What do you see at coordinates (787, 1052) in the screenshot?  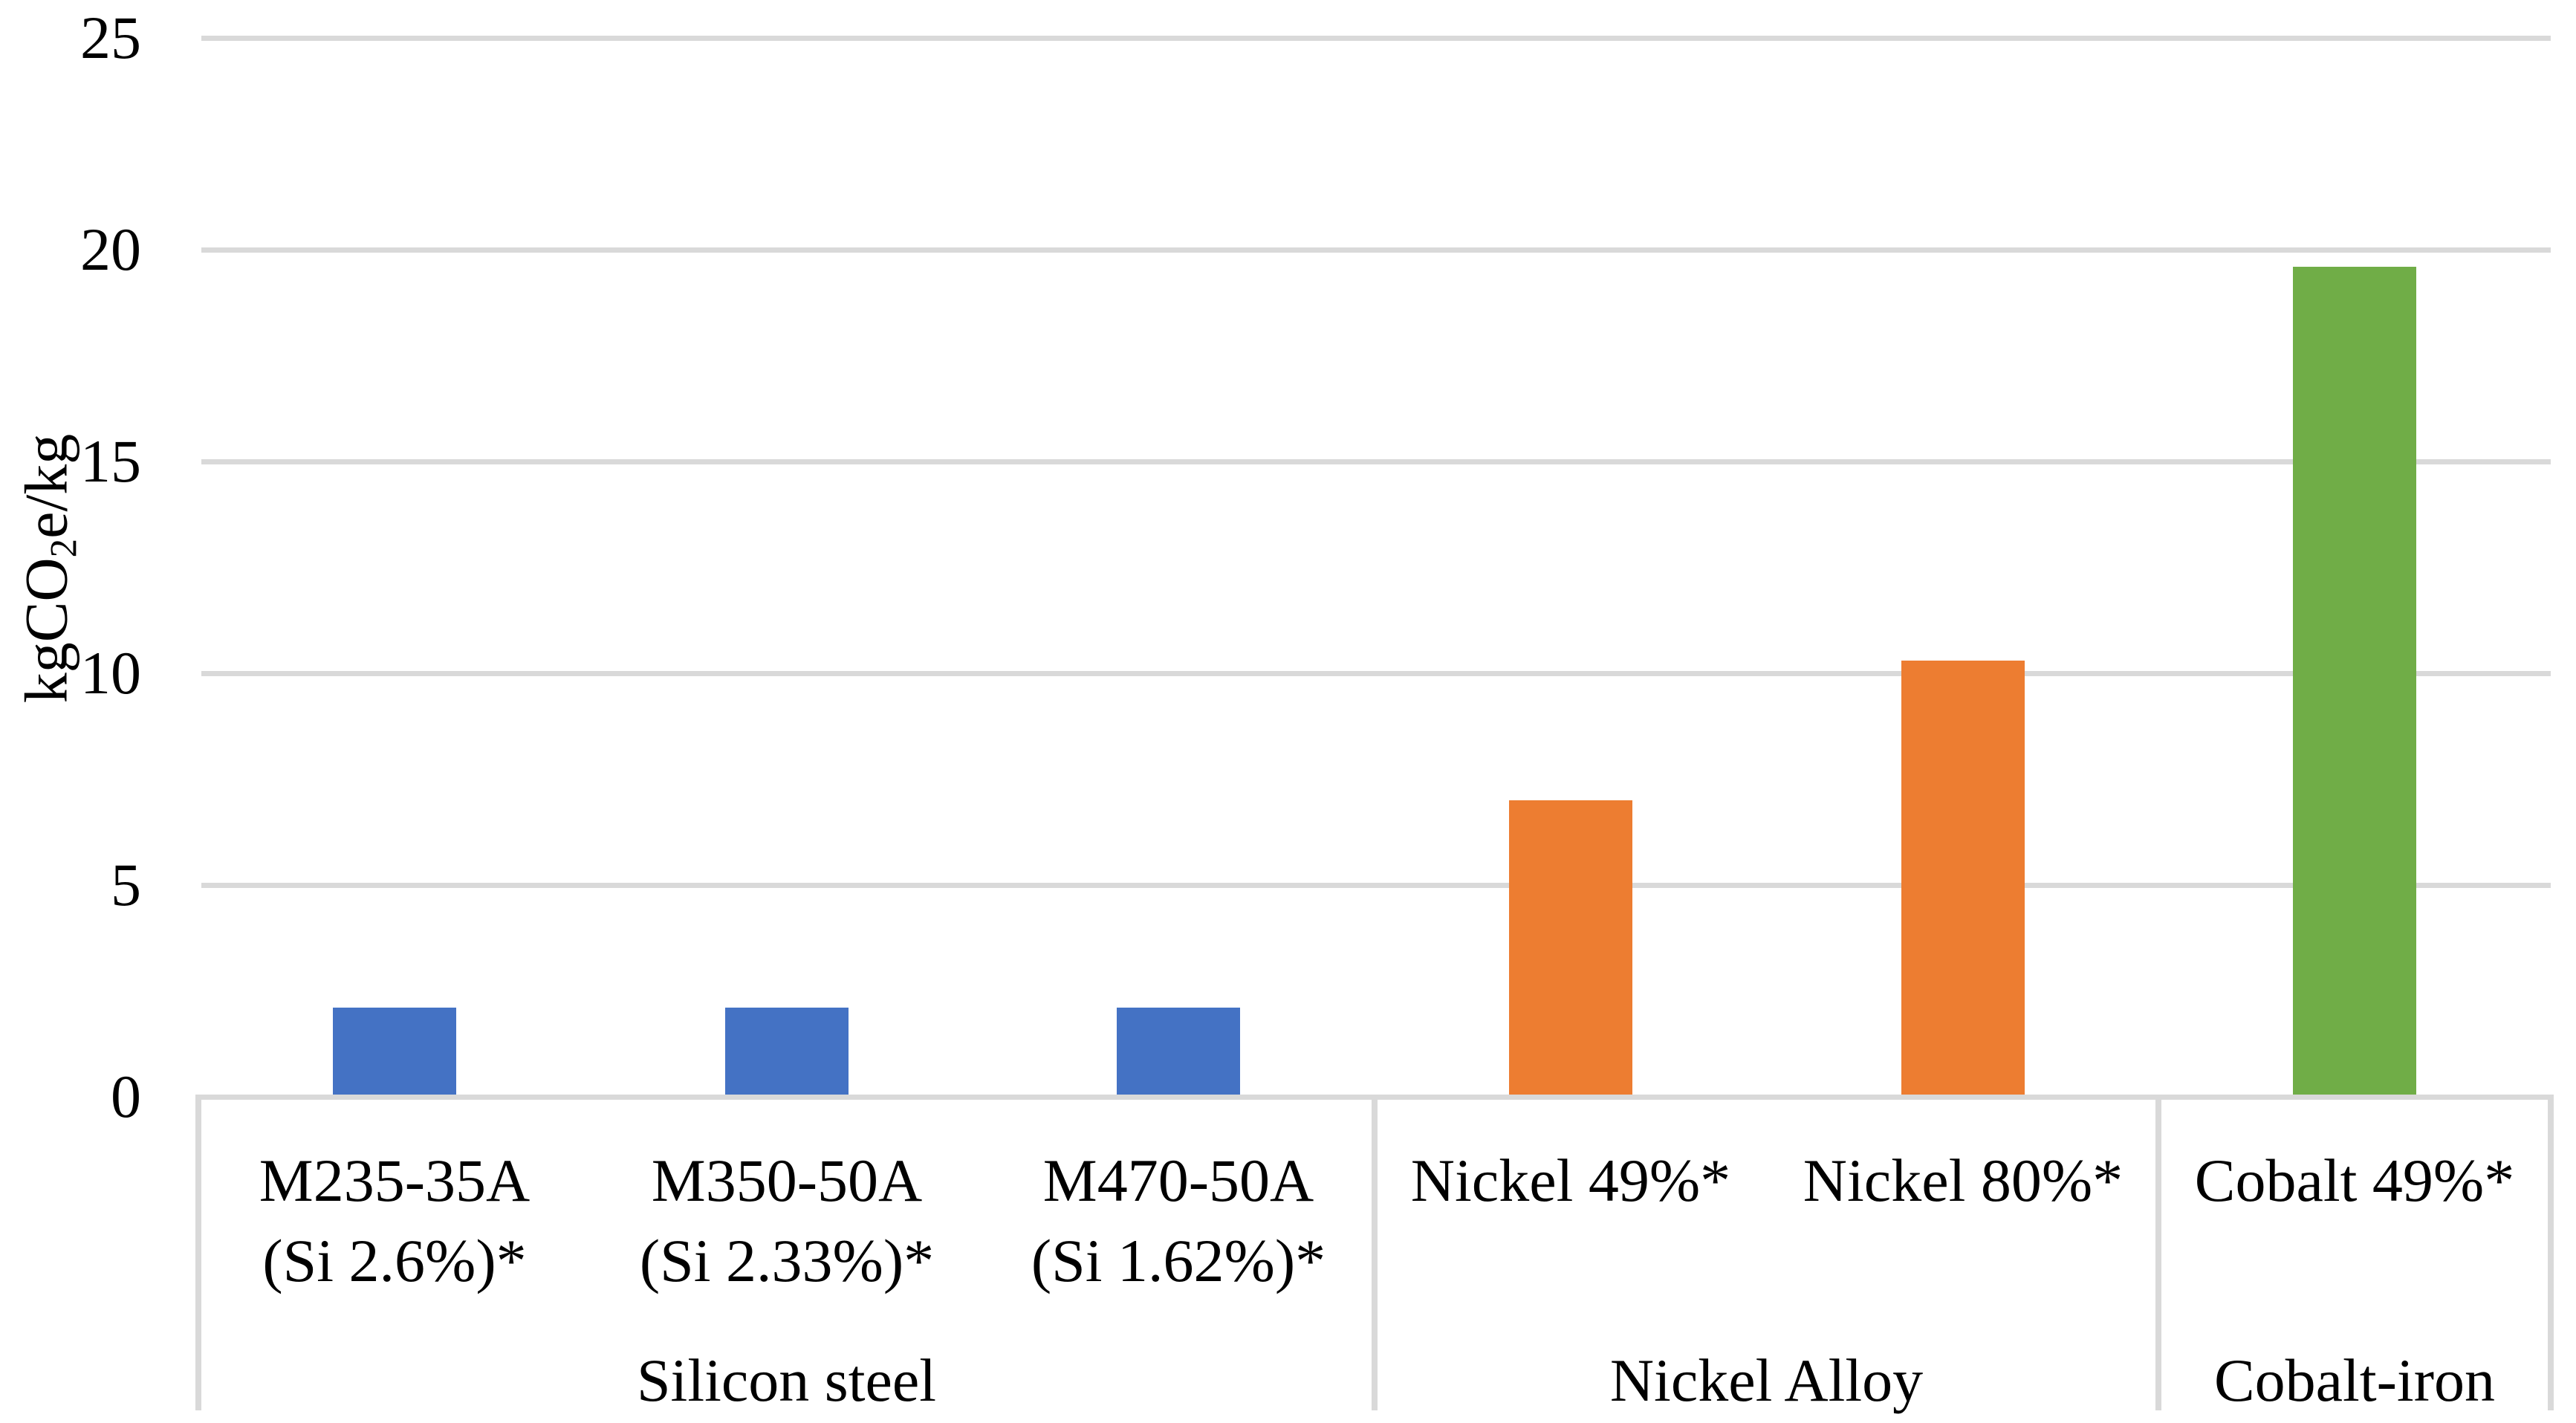 I see `bar-m350-50a` at bounding box center [787, 1052].